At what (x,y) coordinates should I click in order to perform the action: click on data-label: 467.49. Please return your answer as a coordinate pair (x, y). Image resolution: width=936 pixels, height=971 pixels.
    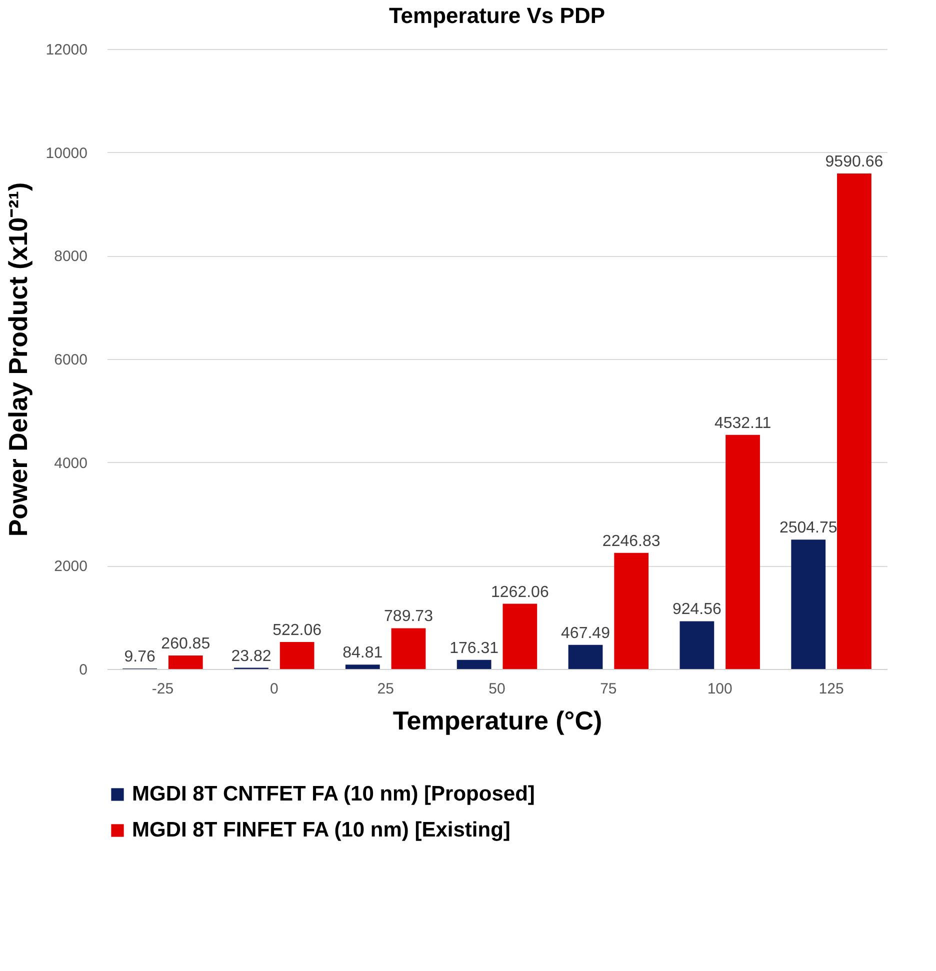
    Looking at the image, I should click on (585, 633).